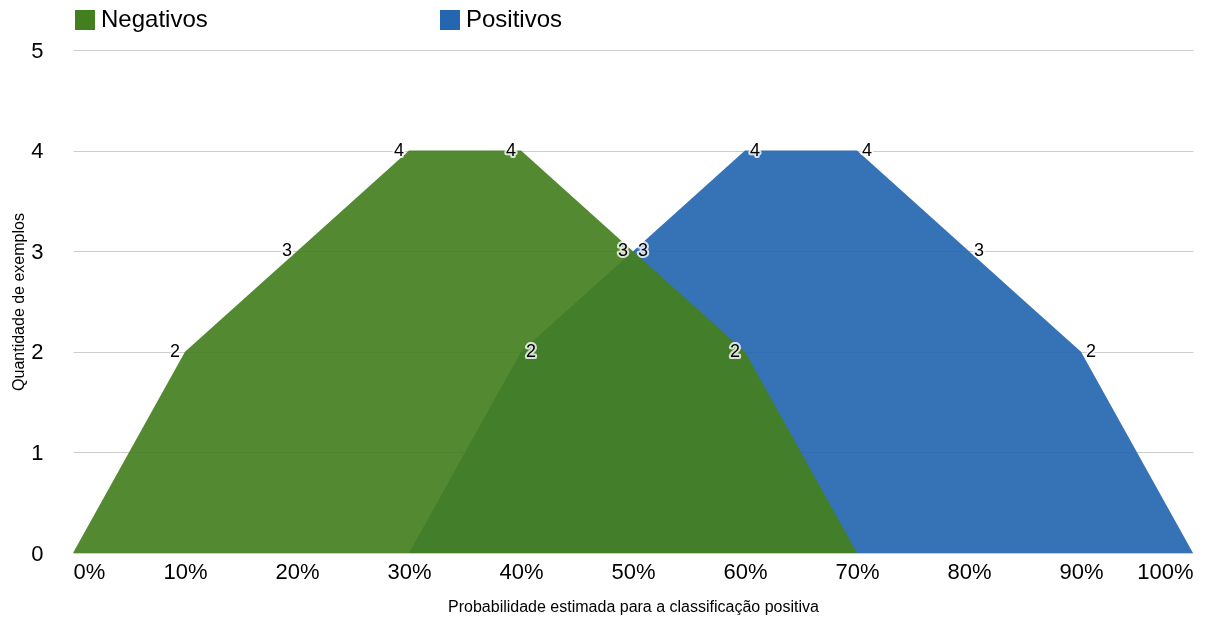  Describe the element at coordinates (1081, 571) in the screenshot. I see `x-tick-label: 90%` at that location.